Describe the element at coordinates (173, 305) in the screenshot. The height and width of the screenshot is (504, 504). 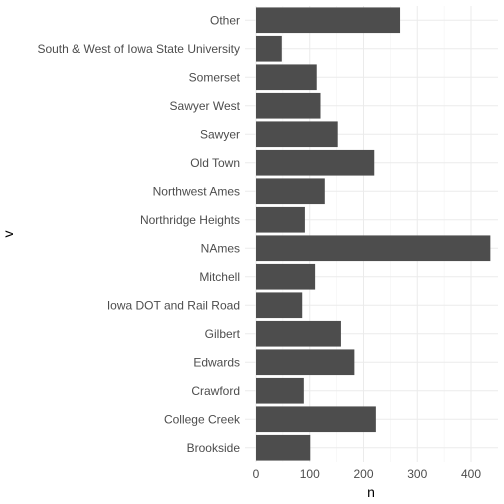
I see `y-tick-label: Iowa DOT and Rail Road` at that location.